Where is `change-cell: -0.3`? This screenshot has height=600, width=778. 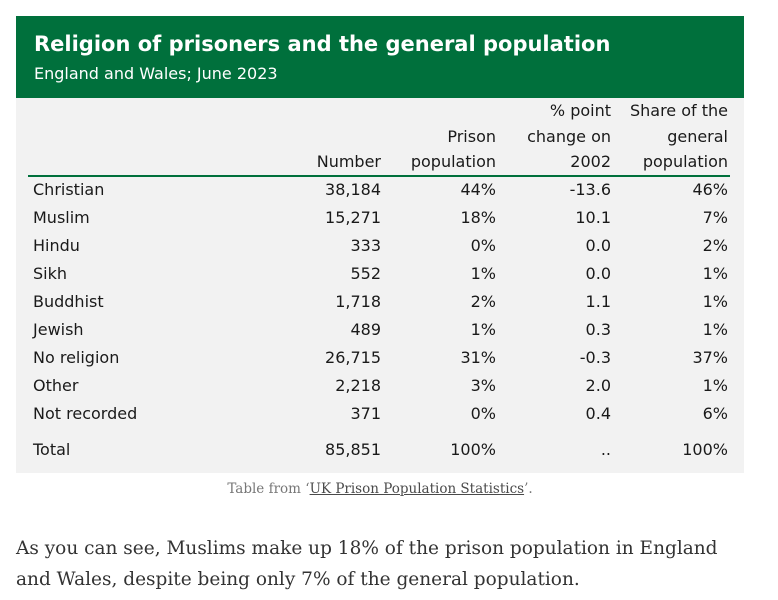
change-cell: -0.3 is located at coordinates (595, 357).